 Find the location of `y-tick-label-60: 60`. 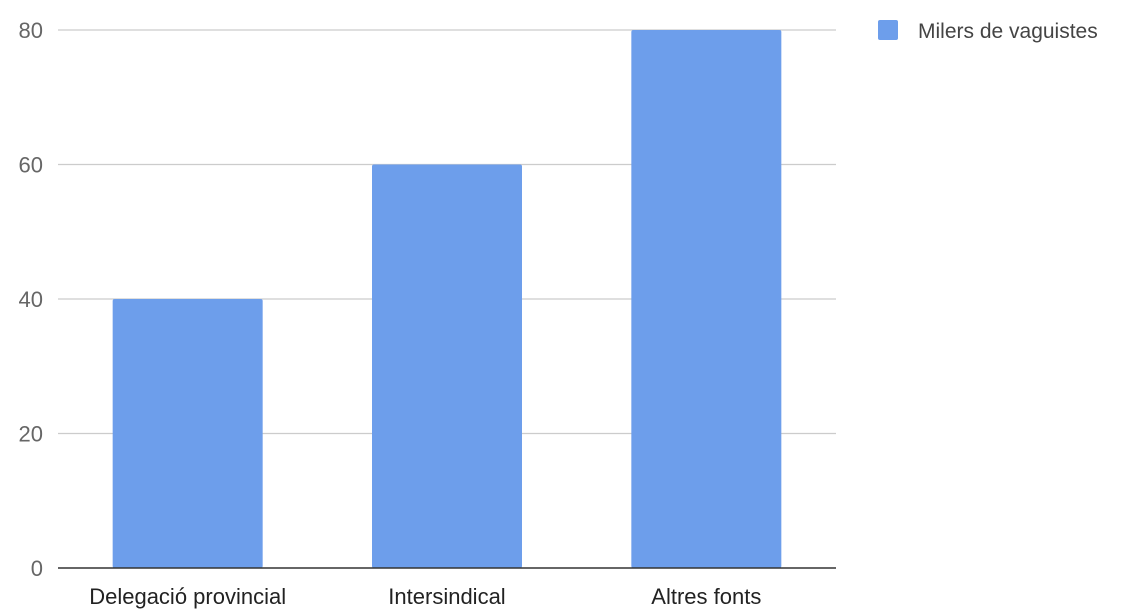

y-tick-label-60: 60 is located at coordinates (31, 165).